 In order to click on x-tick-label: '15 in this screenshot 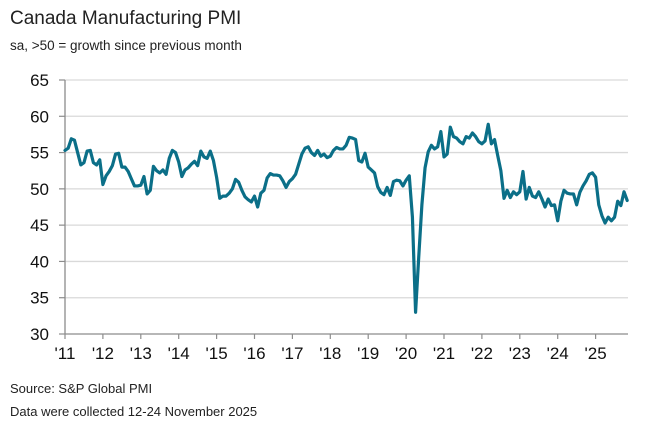, I will do `click(217, 353)`.